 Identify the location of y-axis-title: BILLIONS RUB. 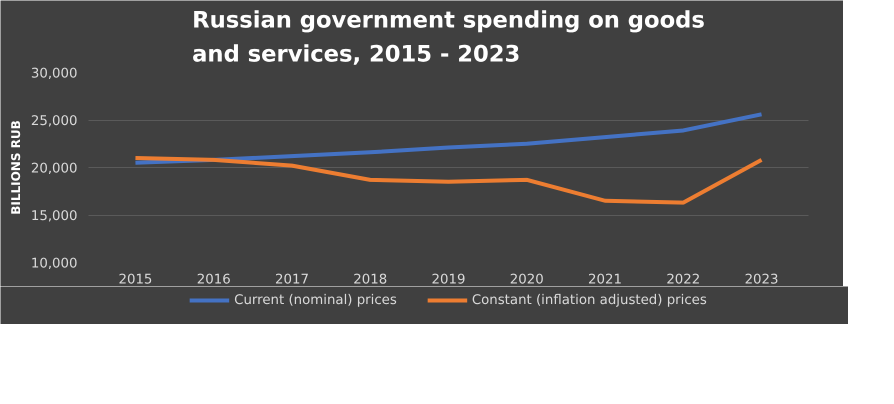
(15, 167).